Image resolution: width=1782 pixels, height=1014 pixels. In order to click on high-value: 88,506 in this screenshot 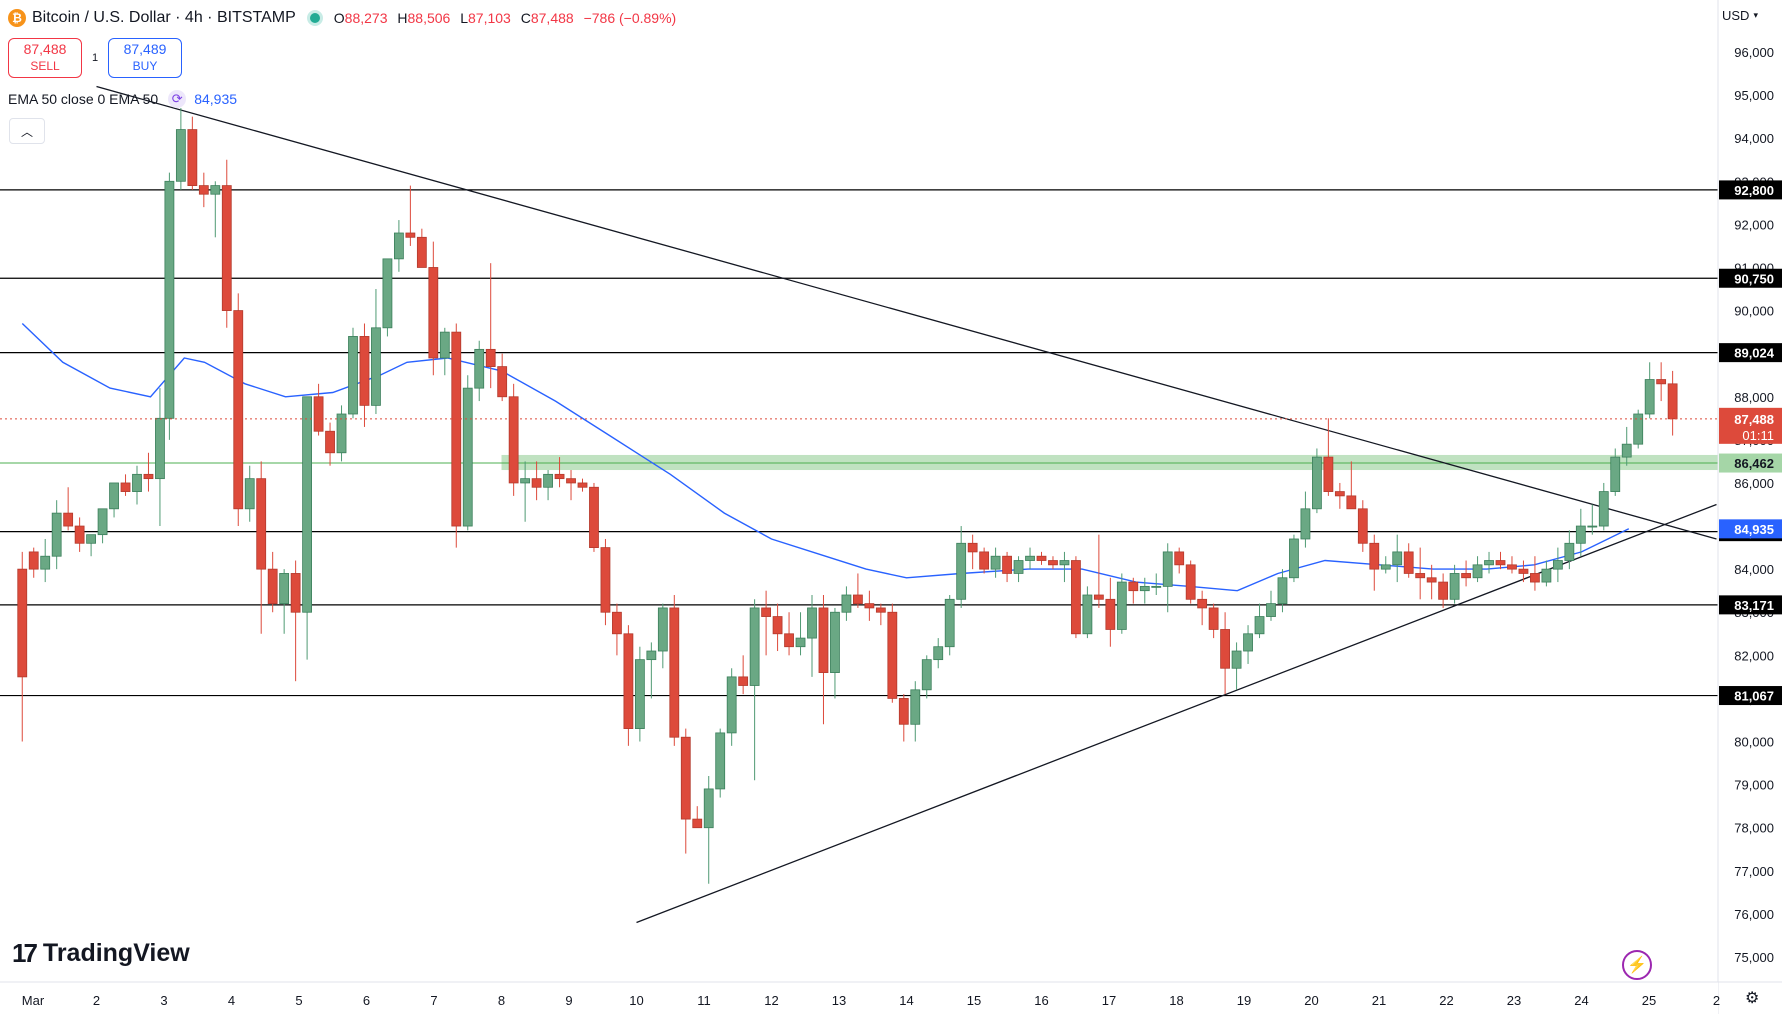, I will do `click(429, 18)`.